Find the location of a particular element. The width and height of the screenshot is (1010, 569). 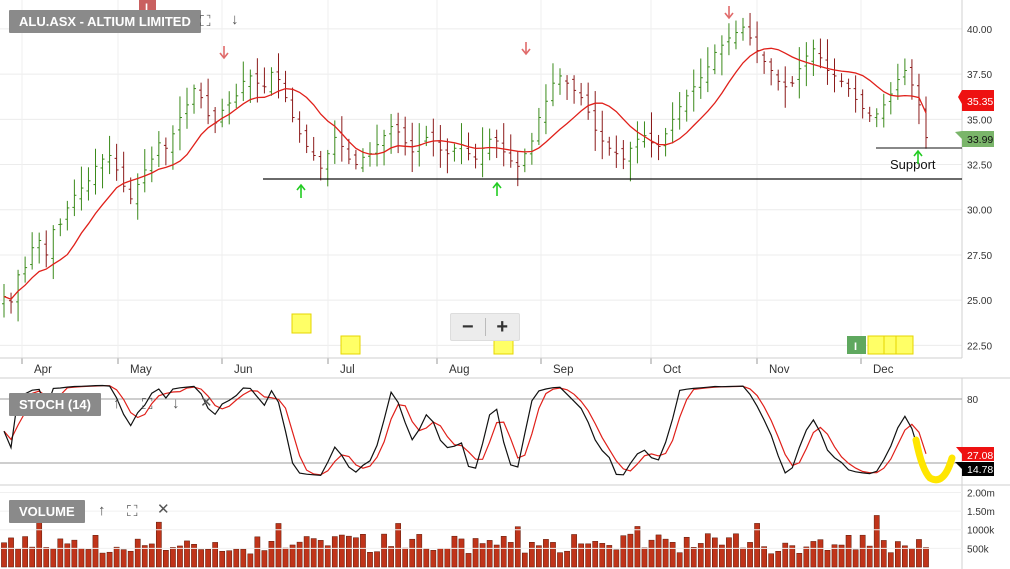

x-tick-label: Nov is located at coordinates (779, 370).